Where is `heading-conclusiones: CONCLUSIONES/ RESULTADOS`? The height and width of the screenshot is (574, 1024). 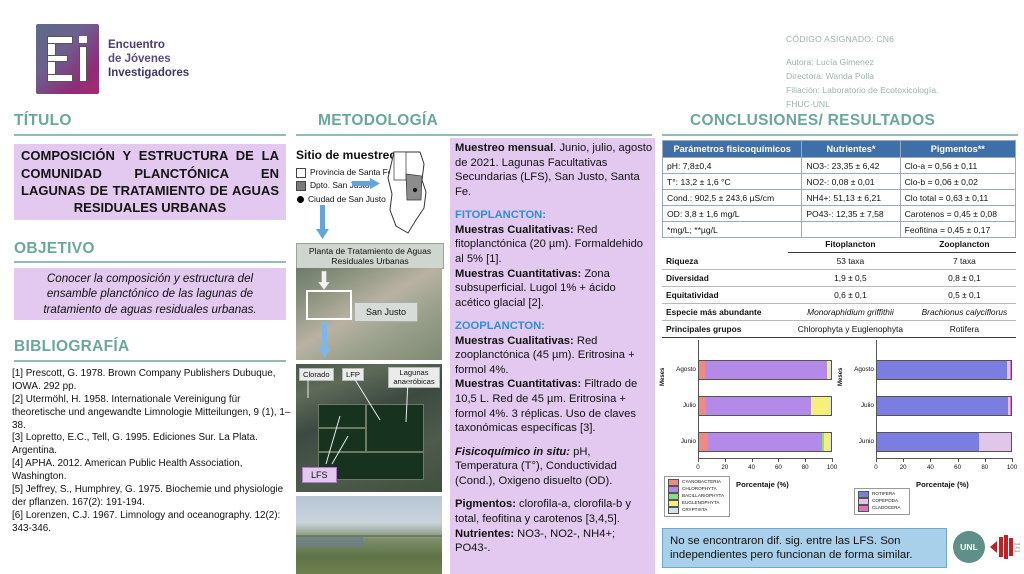
heading-conclusiones: CONCLUSIONES/ RESULTADOS is located at coordinates (813, 120).